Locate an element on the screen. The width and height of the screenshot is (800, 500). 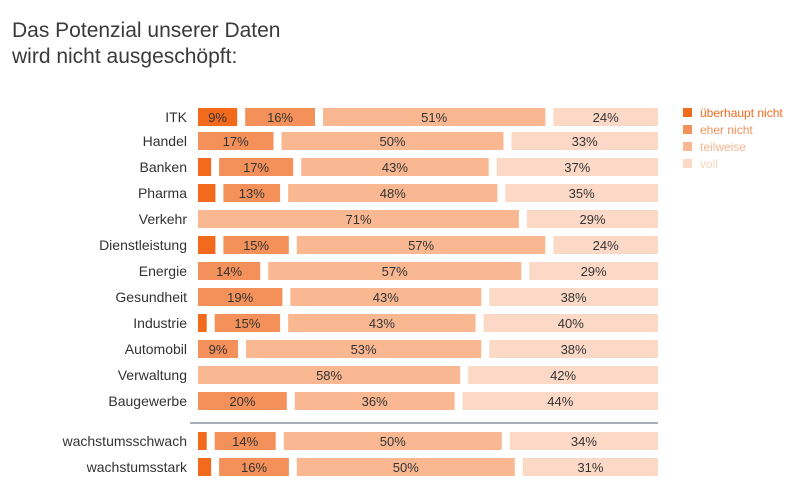
data-label: 9% is located at coordinates (218, 349).